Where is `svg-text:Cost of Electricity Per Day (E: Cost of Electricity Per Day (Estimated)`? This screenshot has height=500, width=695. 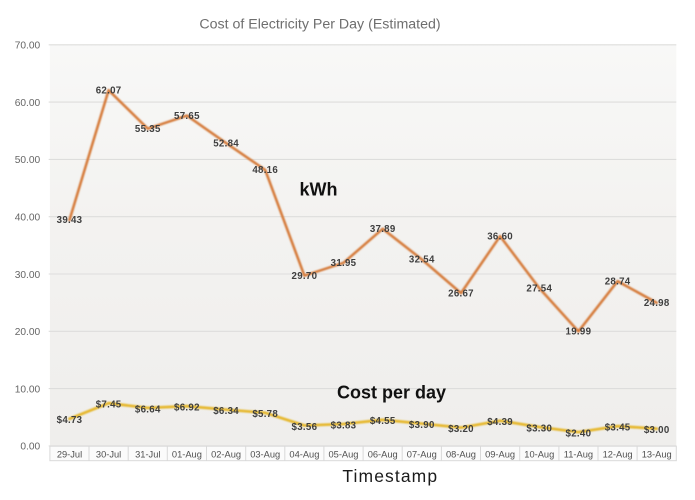 svg-text:Cost of Electricity Per Day (E: Cost of Electricity Per Day (Estimated) is located at coordinates (319, 25).